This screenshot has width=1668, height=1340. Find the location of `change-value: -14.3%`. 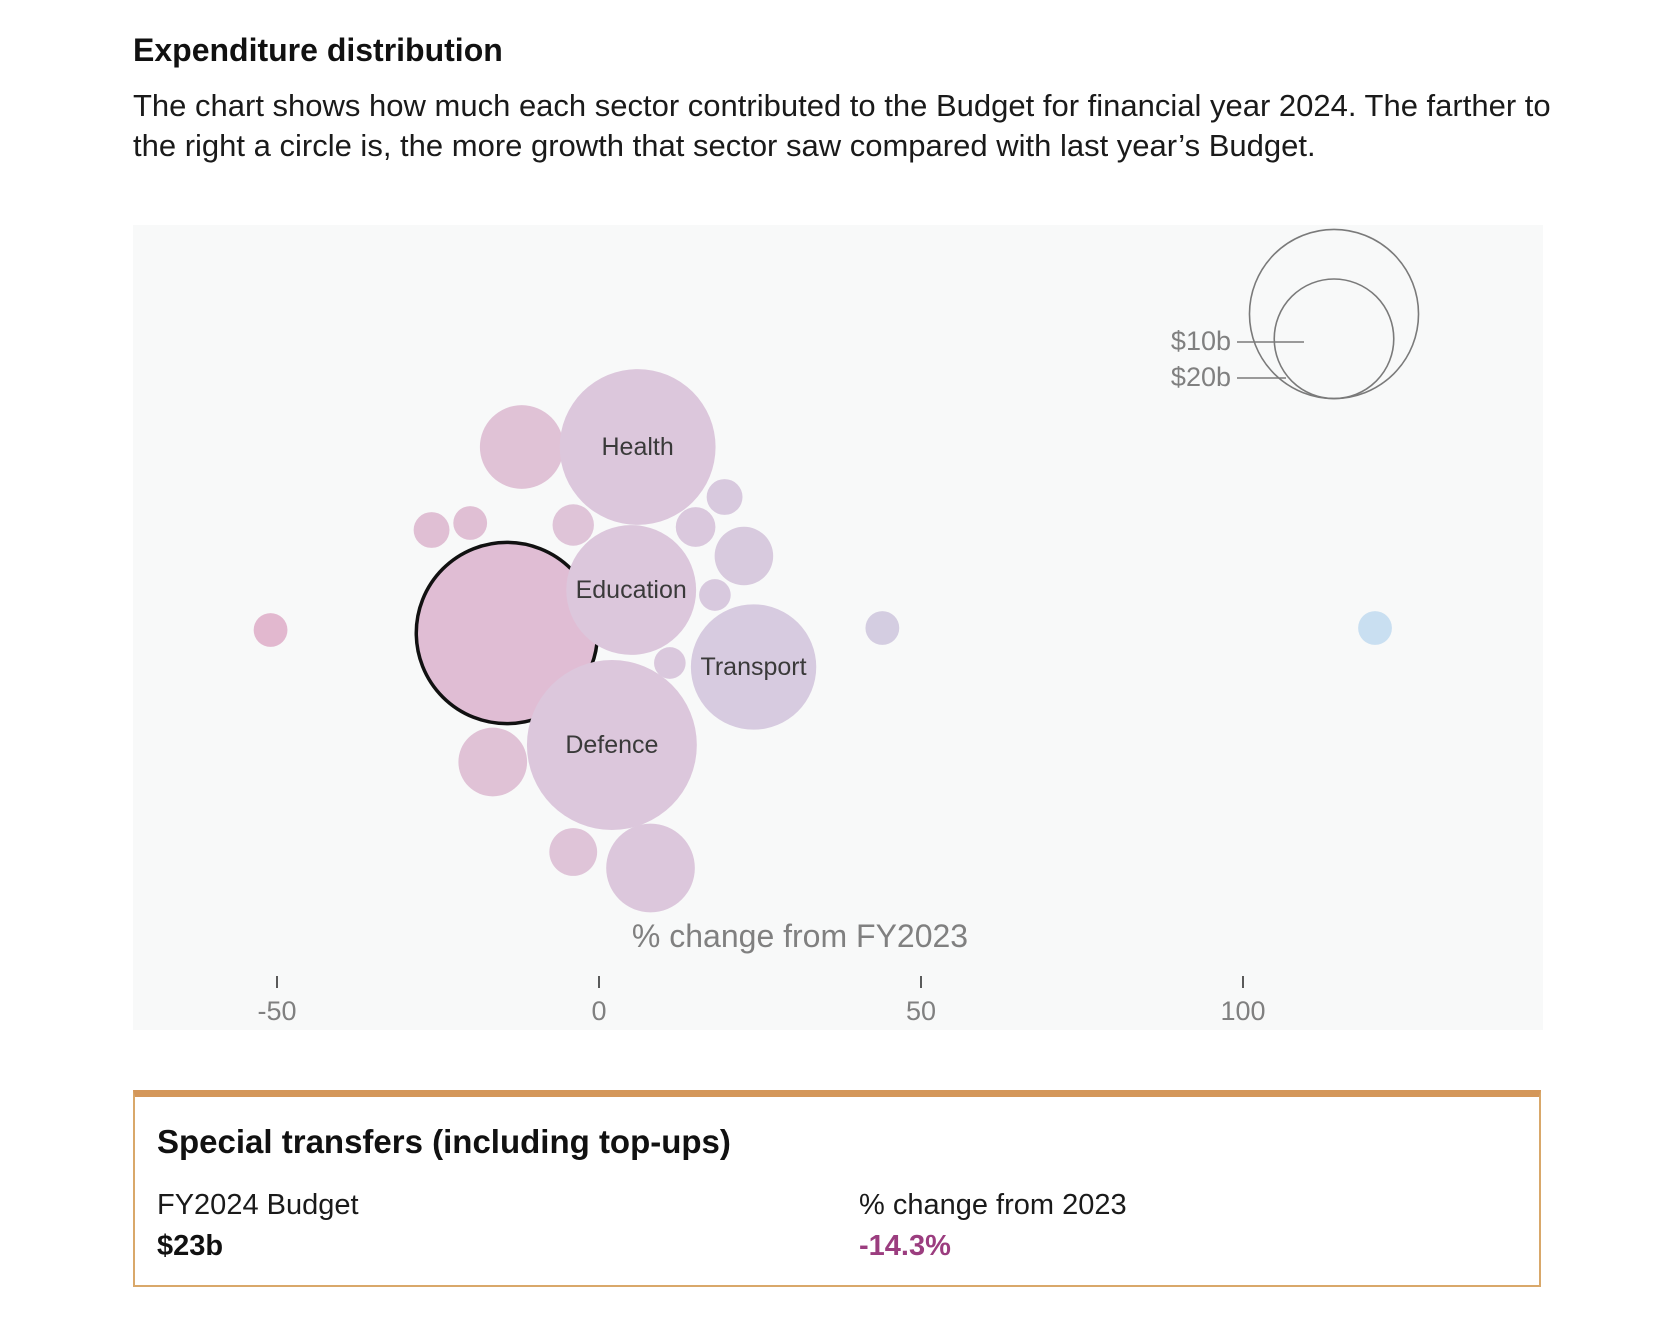

change-value: -14.3% is located at coordinates (905, 1246).